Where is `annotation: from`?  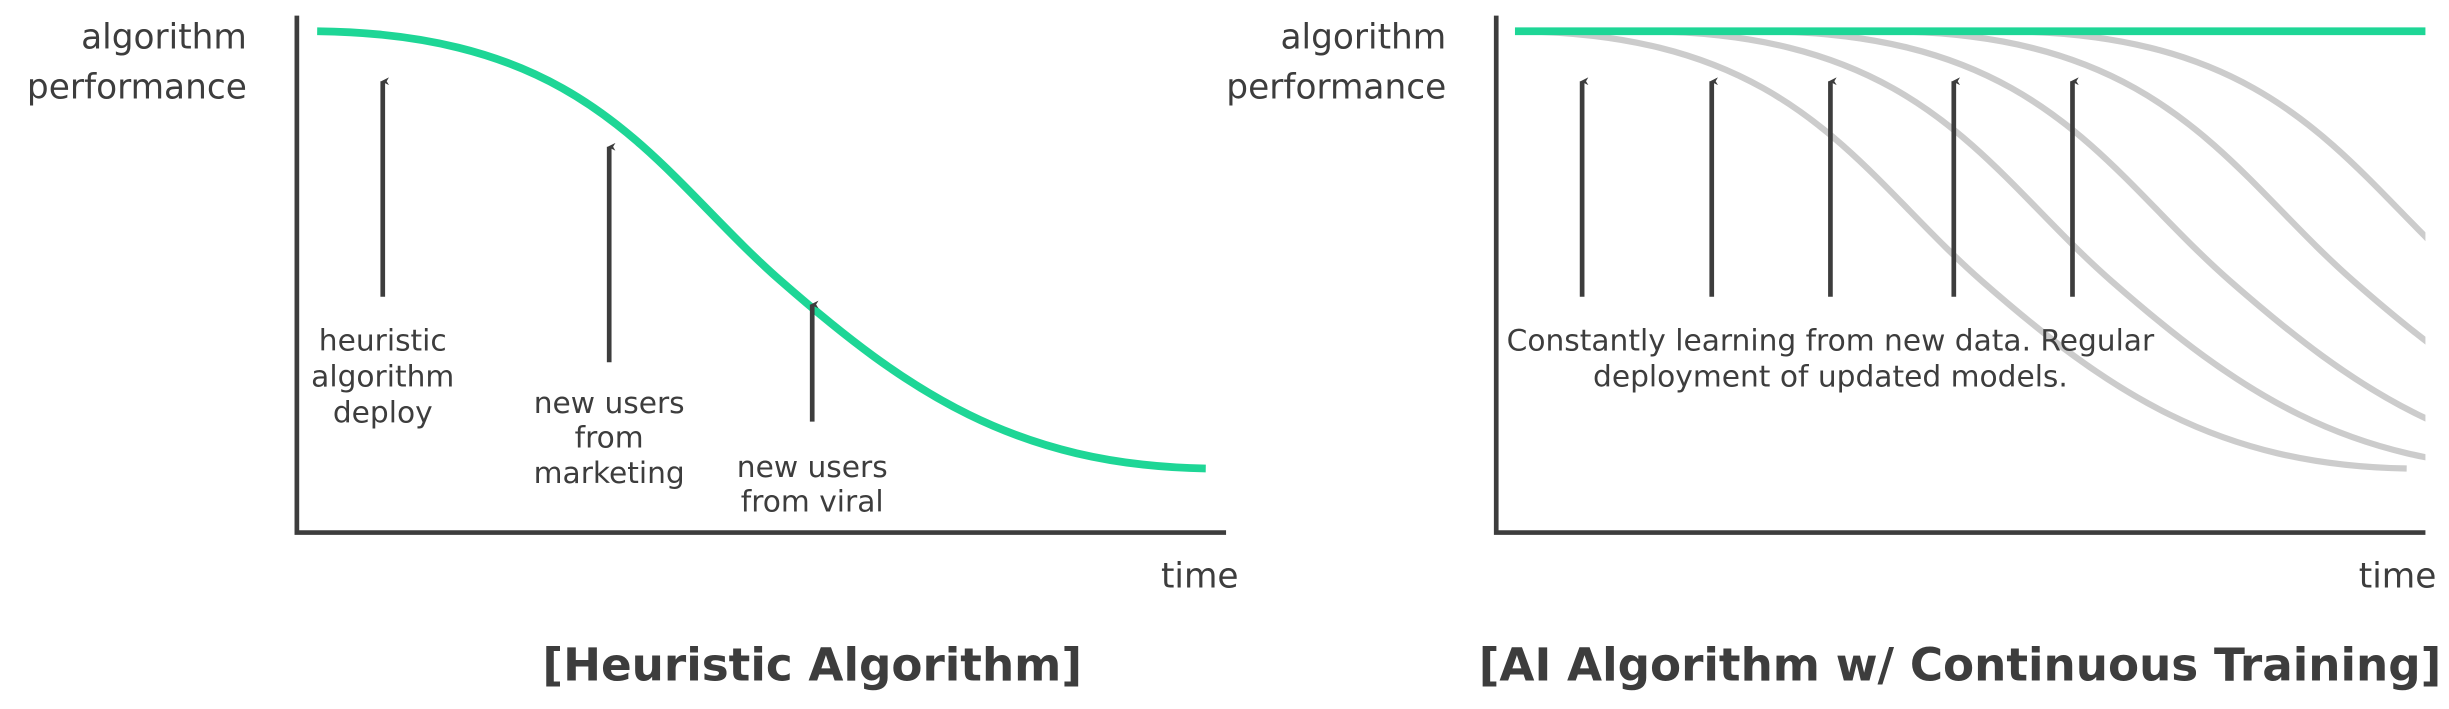 annotation: from is located at coordinates (609, 436).